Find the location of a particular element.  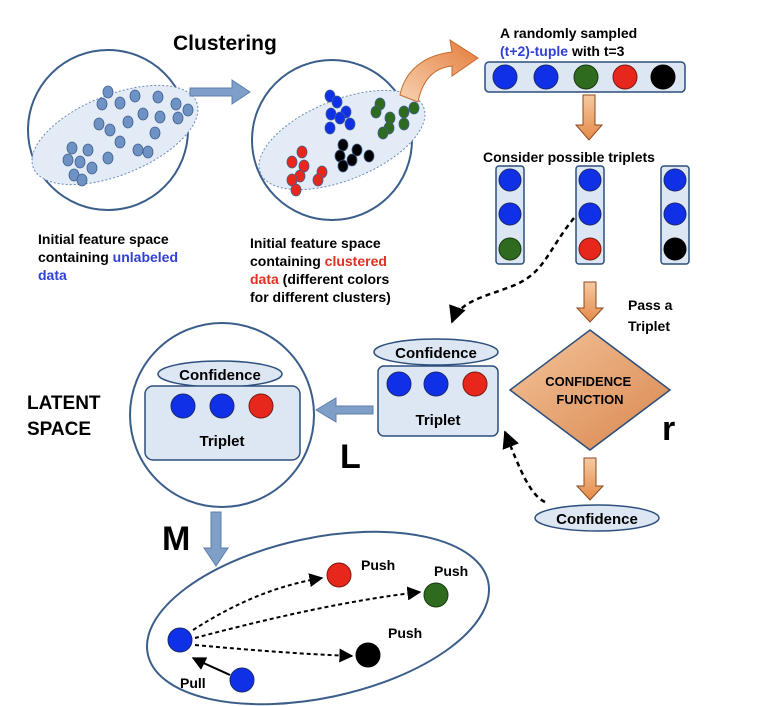

mid-confidence-label: Confidence is located at coordinates (436, 353).